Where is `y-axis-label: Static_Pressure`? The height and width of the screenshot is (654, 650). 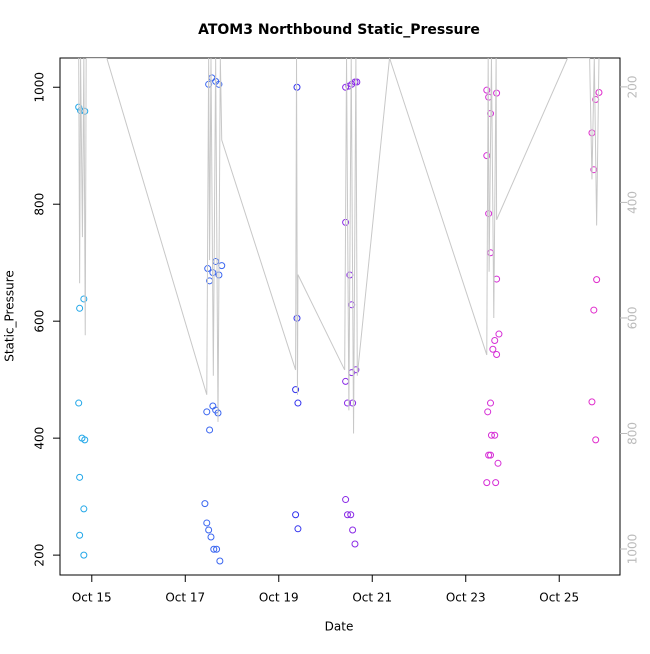 y-axis-label: Static_Pressure is located at coordinates (10, 316).